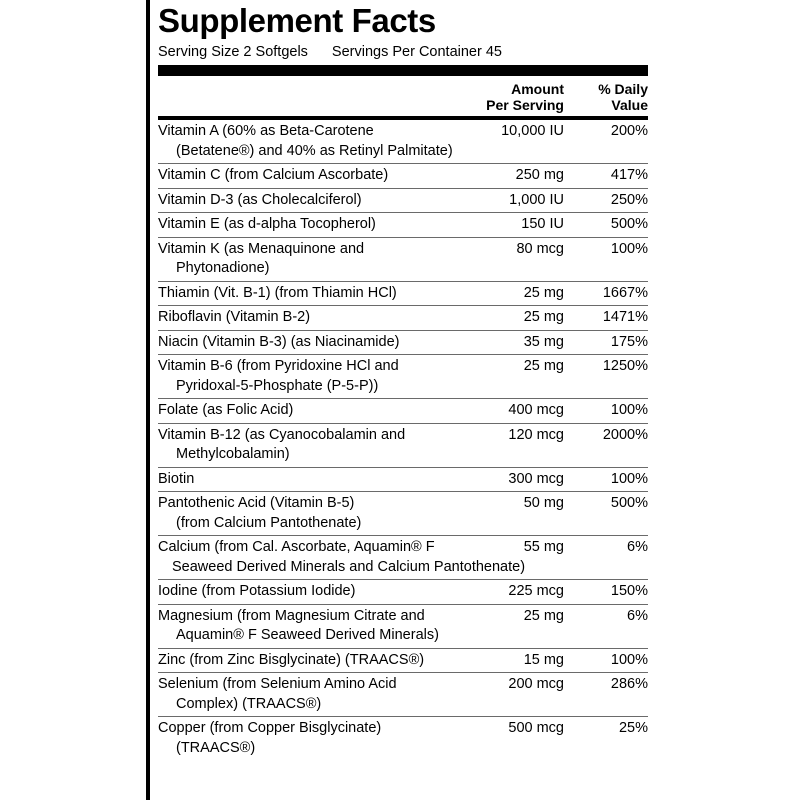 The width and height of the screenshot is (800, 800). What do you see at coordinates (403, 70) in the screenshot?
I see `divider-thick-top` at bounding box center [403, 70].